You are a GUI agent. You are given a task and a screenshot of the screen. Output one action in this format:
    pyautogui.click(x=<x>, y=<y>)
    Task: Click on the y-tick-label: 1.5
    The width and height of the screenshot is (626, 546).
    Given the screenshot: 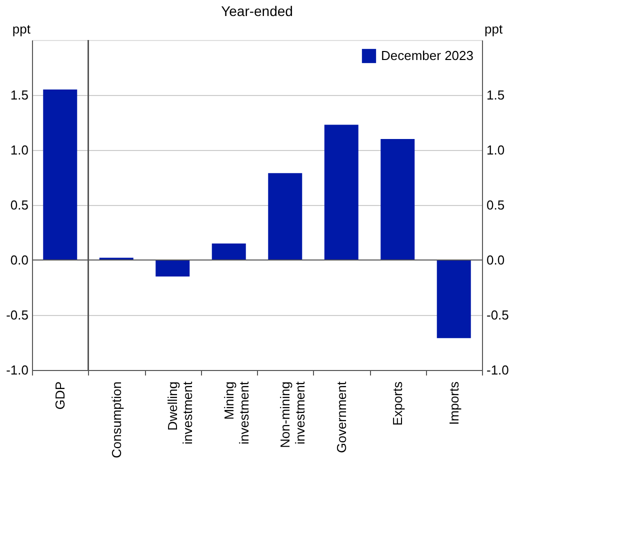 What is the action you would take?
    pyautogui.click(x=19, y=95)
    